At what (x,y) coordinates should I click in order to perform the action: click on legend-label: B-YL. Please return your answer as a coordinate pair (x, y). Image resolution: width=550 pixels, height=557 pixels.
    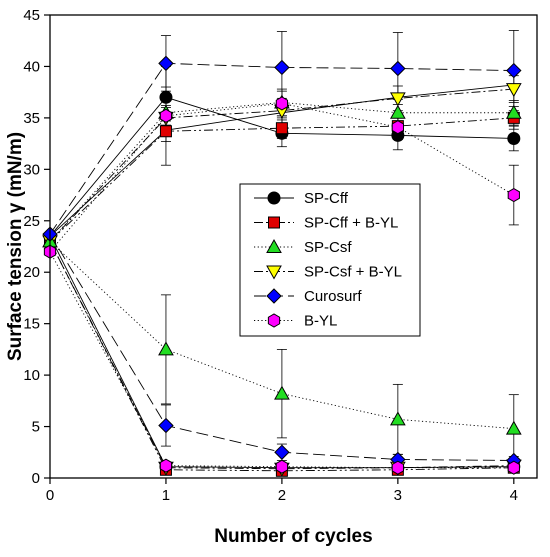
    Looking at the image, I should click on (320, 321).